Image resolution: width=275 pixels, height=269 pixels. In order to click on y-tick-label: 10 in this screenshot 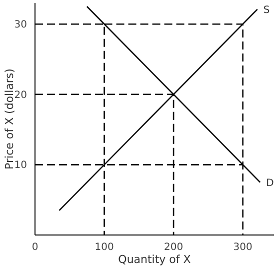, I will do `click(20, 166)`.